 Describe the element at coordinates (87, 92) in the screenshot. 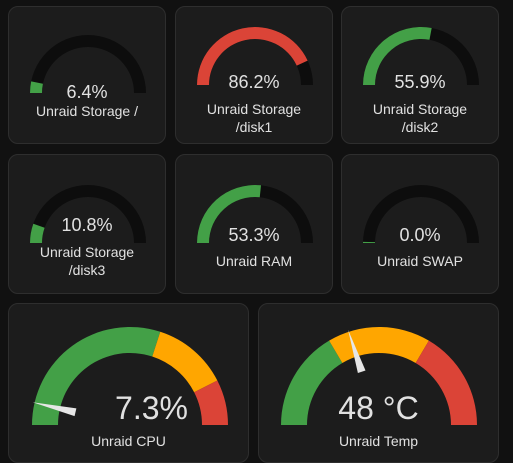

I see `gauge-value: 6.4%` at that location.